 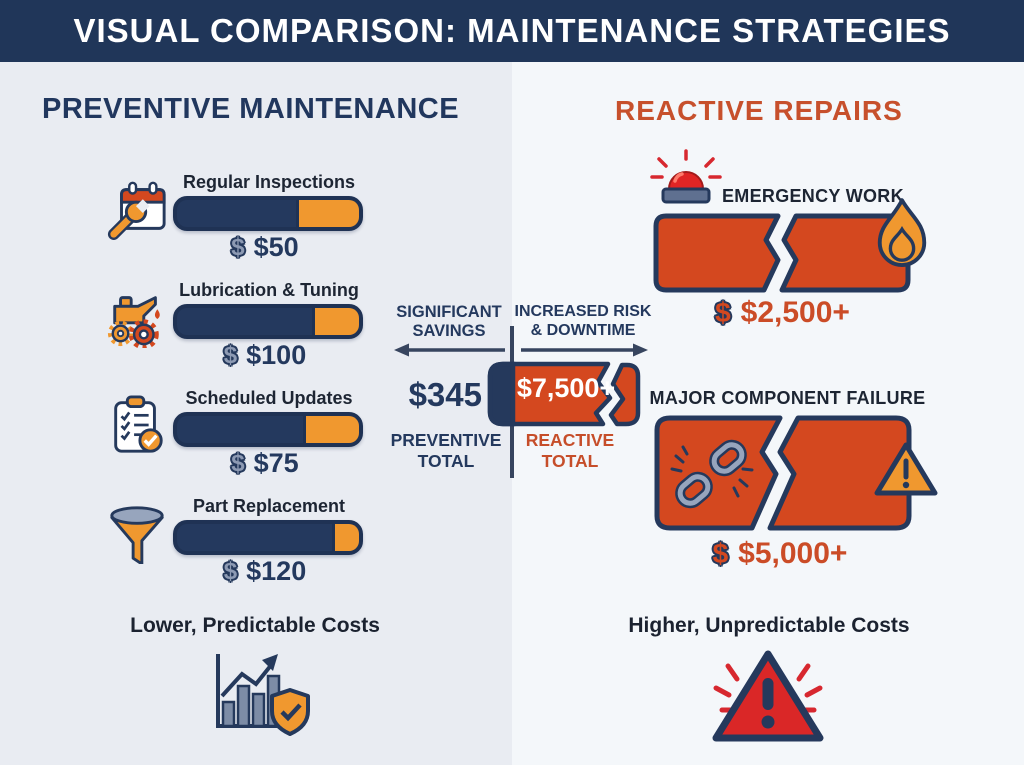 I want to click on emergency-price: $2,500+, so click(x=795, y=312).